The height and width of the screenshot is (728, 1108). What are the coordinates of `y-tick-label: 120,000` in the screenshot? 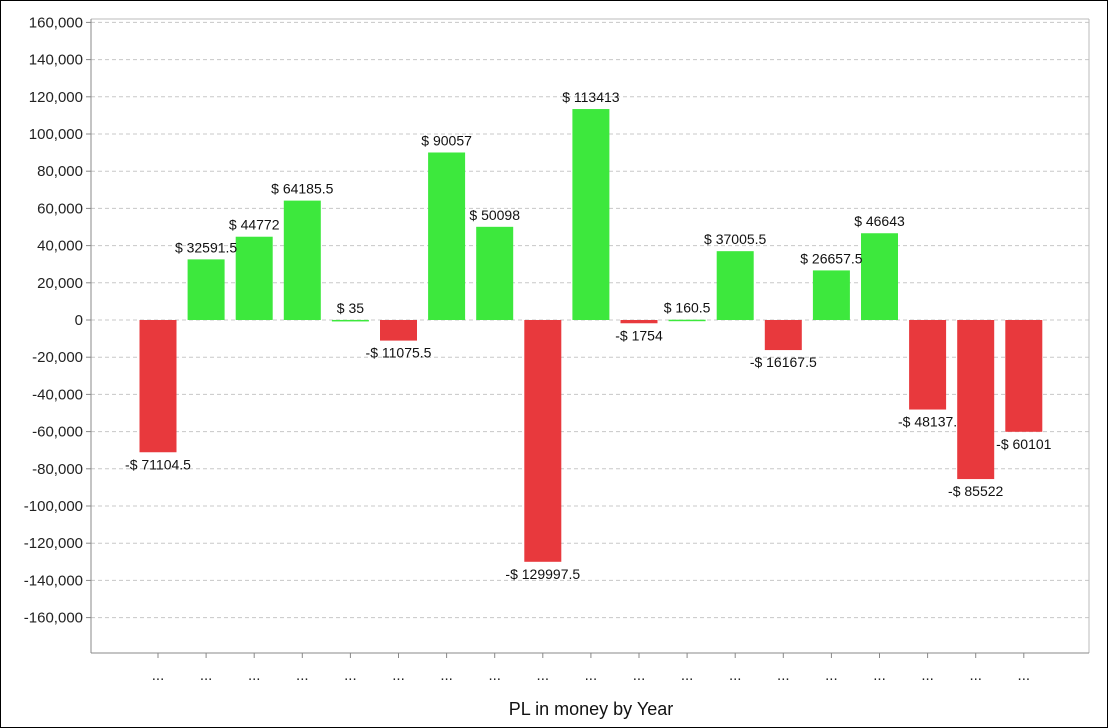 It's located at (56, 97).